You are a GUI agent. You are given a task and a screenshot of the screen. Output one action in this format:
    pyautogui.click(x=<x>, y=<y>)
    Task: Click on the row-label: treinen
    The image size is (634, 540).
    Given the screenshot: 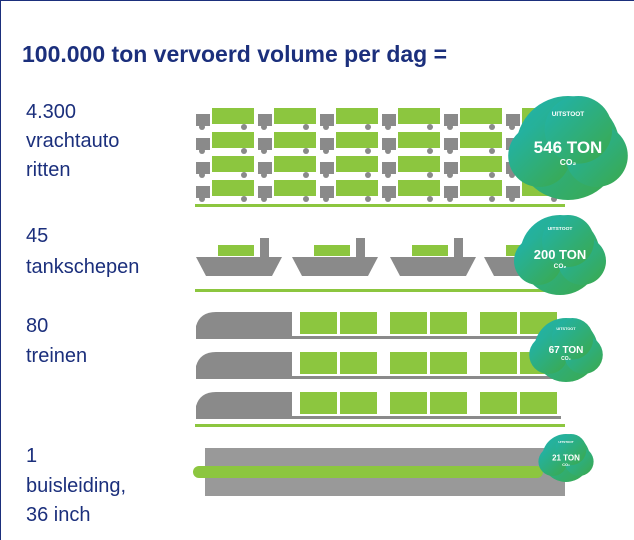 What is the action you would take?
    pyautogui.click(x=56, y=356)
    